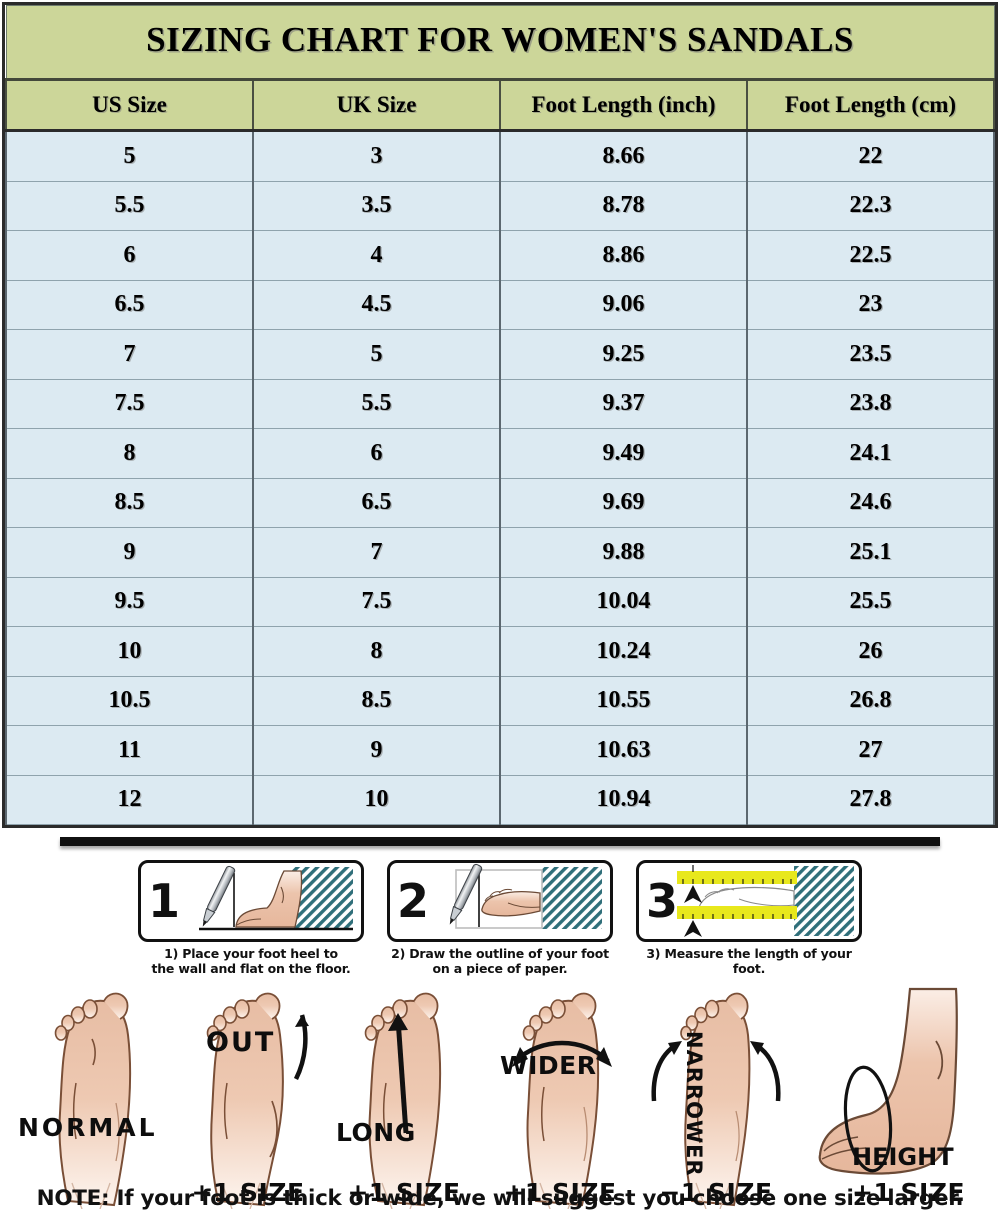 Image resolution: width=1000 pixels, height=1221 pixels. I want to click on foot-diagram-normal: NORMAL, so click(92, 1096).